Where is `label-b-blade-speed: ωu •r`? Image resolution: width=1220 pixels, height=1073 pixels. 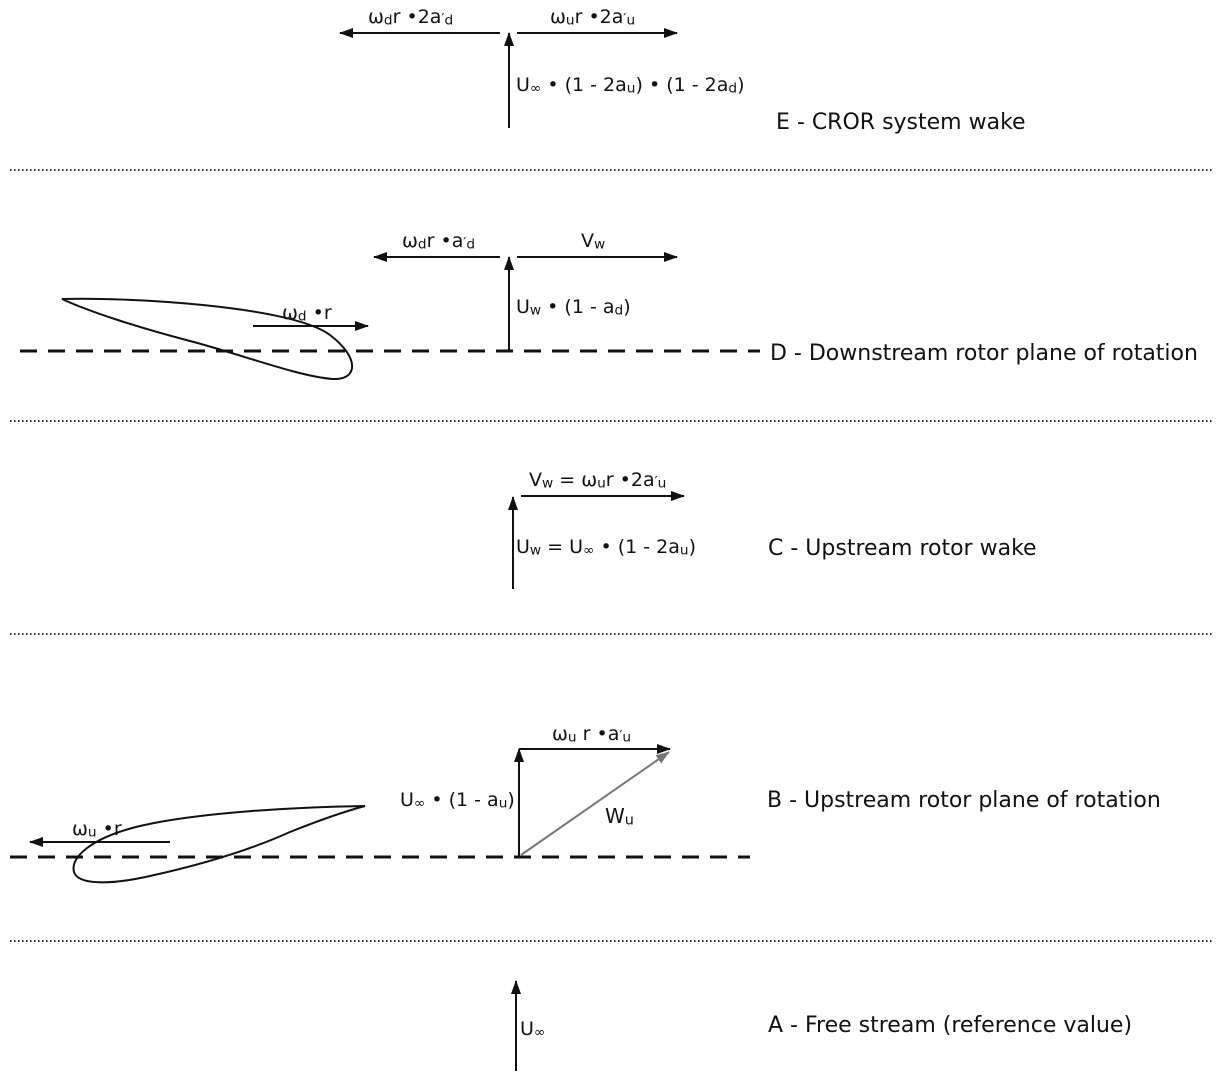 label-b-blade-speed: ωu •r is located at coordinates (97, 829).